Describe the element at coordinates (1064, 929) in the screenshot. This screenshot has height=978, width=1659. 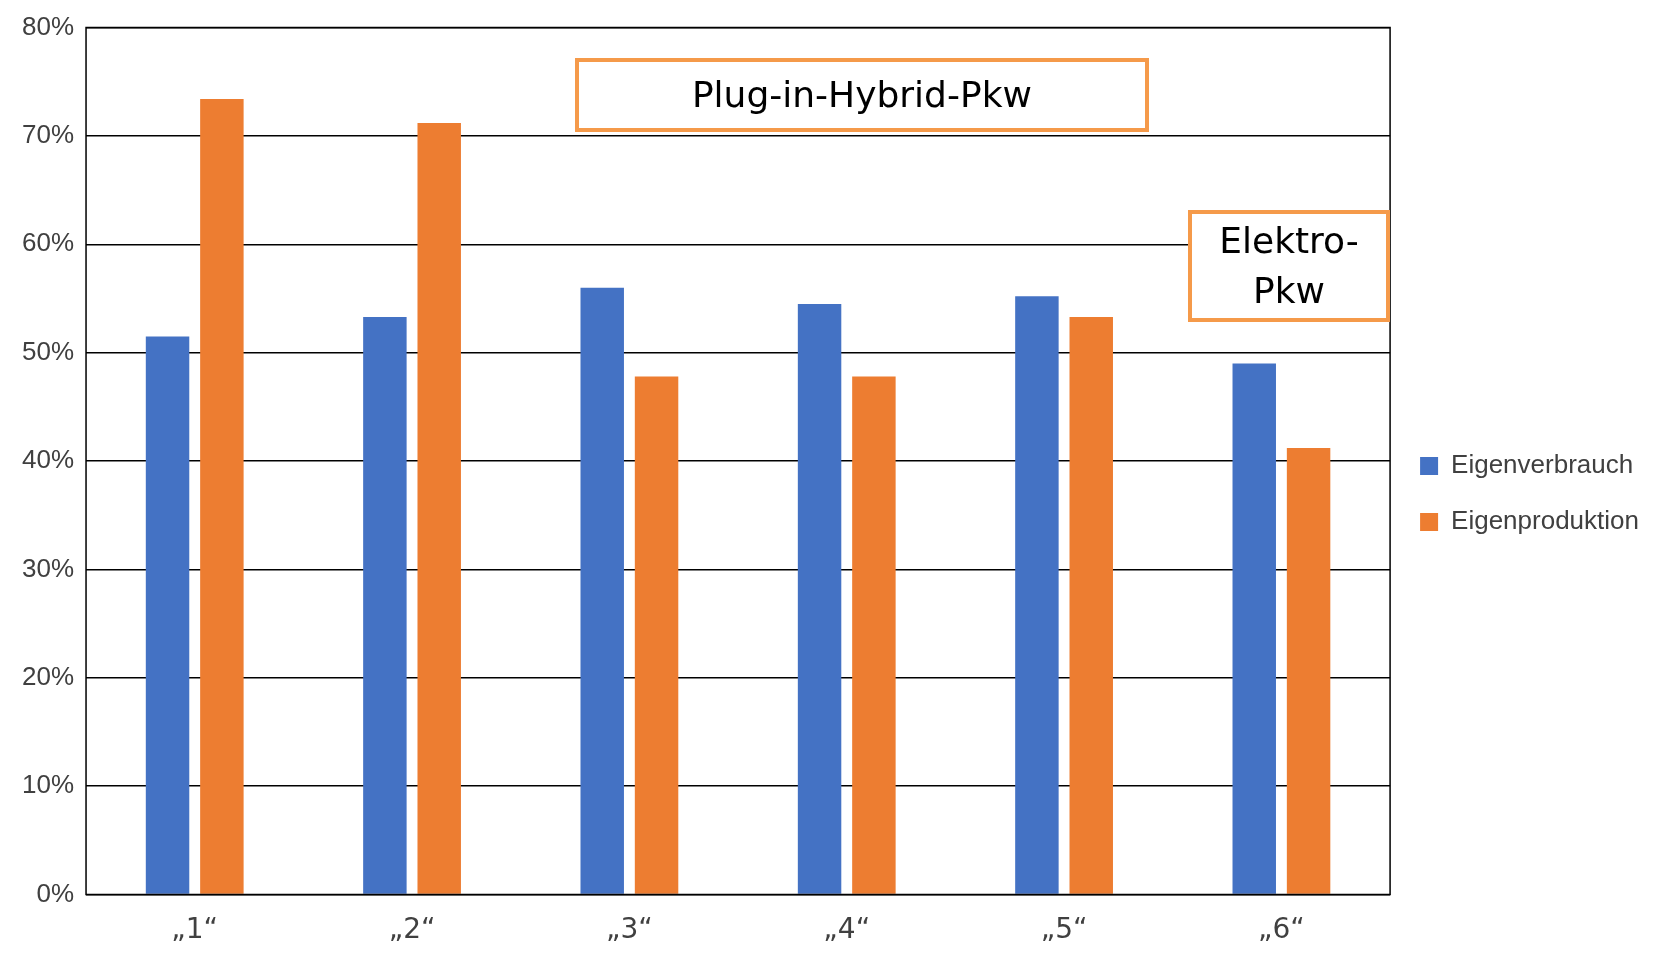
I see `x-tick-label: „5“` at that location.